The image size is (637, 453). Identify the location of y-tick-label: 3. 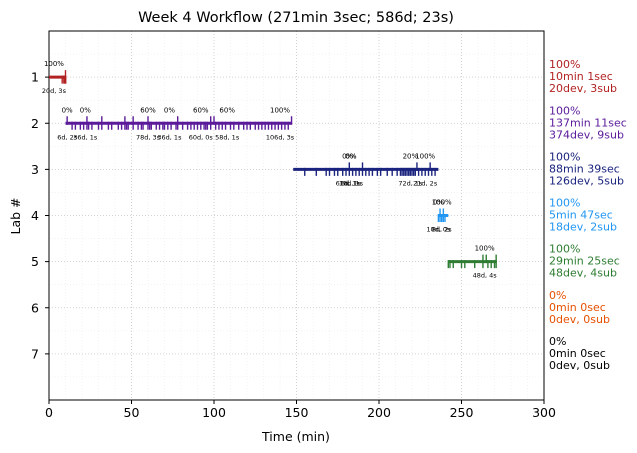
(35, 169).